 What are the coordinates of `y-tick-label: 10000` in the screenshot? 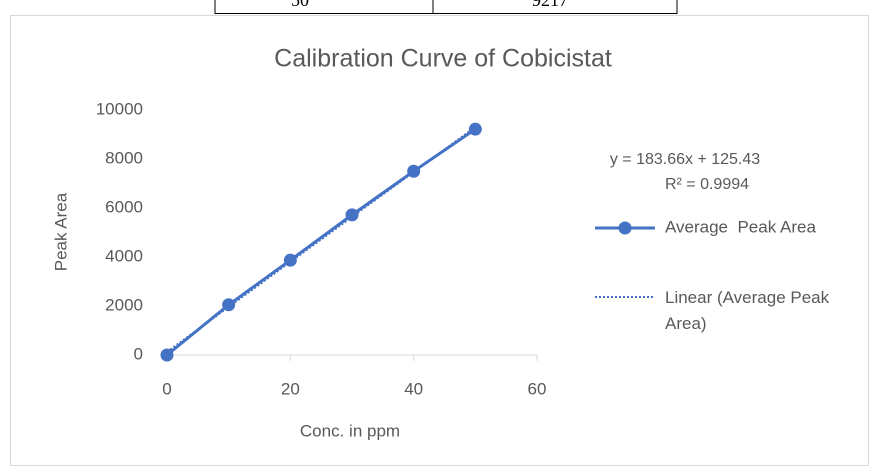 It's located at (119, 108).